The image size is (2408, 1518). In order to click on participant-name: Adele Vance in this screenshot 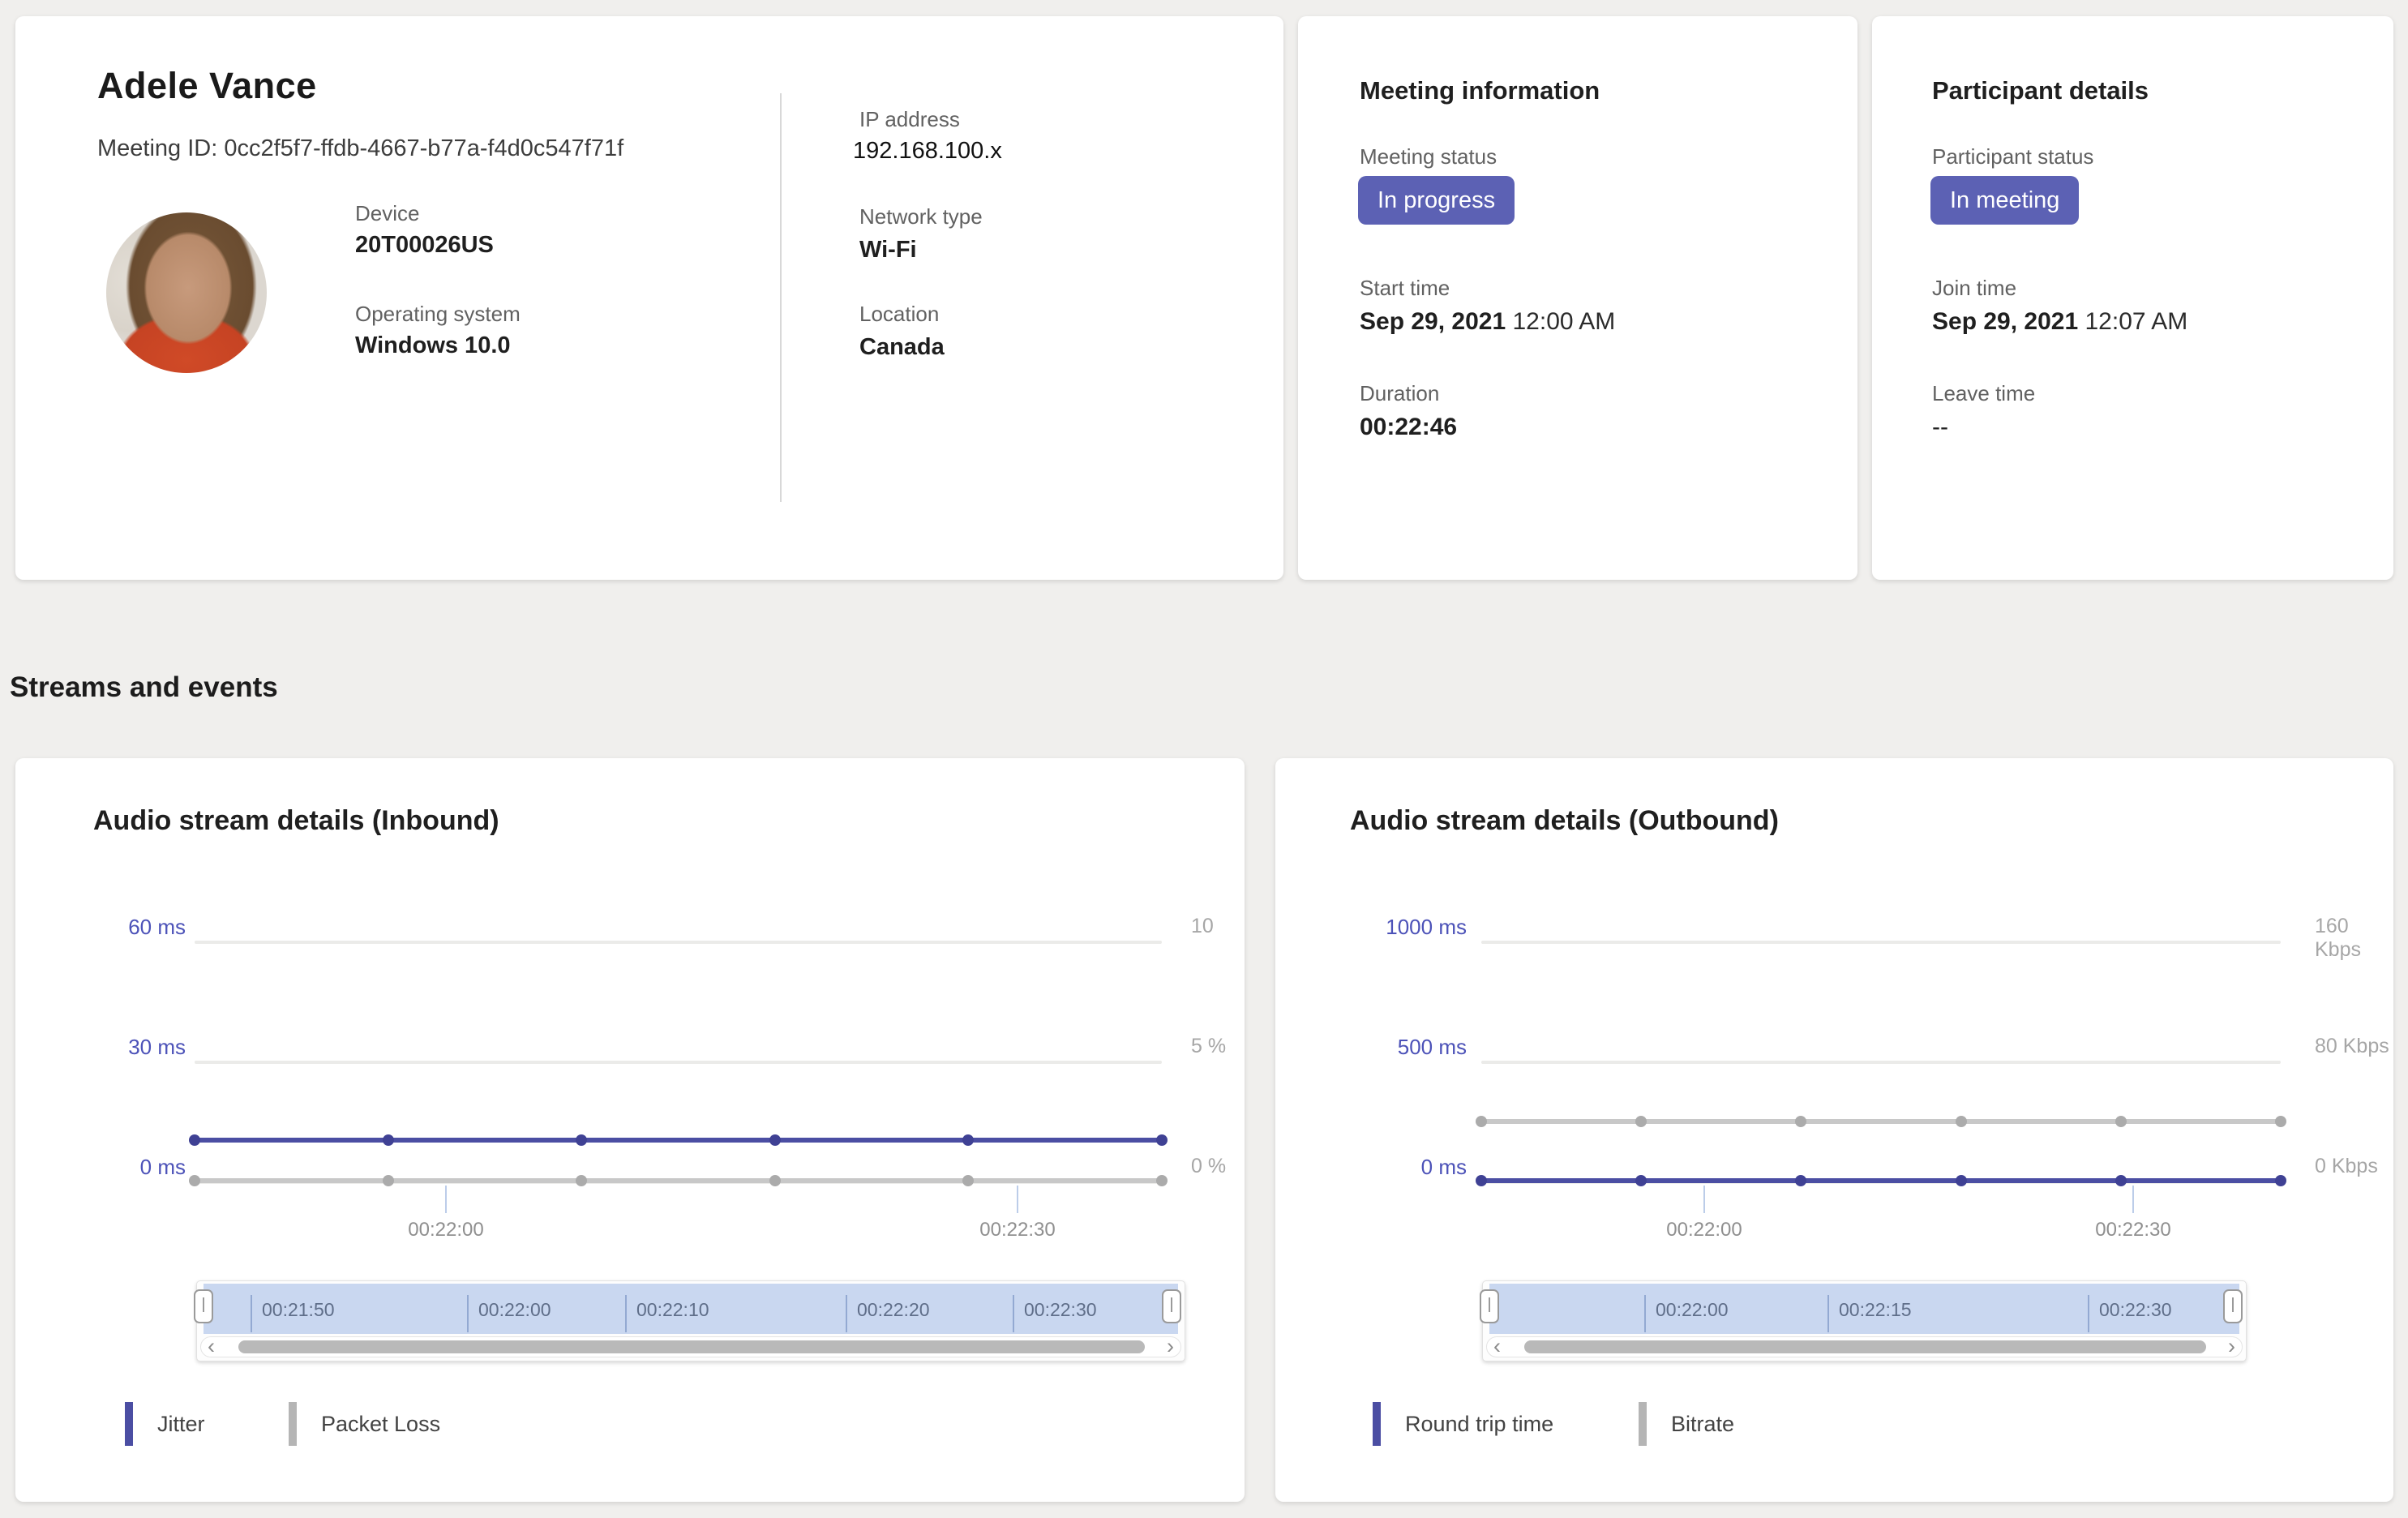, I will do `click(207, 85)`.